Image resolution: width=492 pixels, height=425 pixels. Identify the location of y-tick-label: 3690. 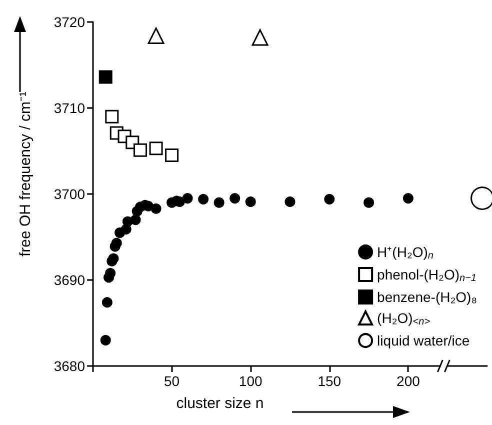
(70, 280).